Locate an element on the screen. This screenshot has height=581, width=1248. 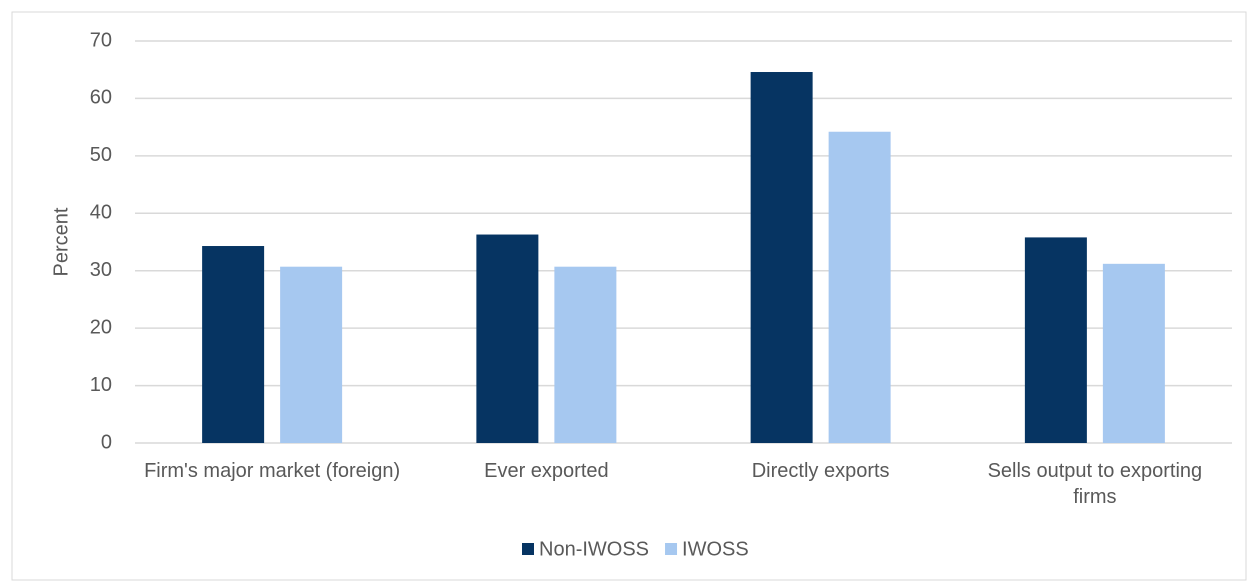
y-axis-title: Percent is located at coordinates (61, 241).